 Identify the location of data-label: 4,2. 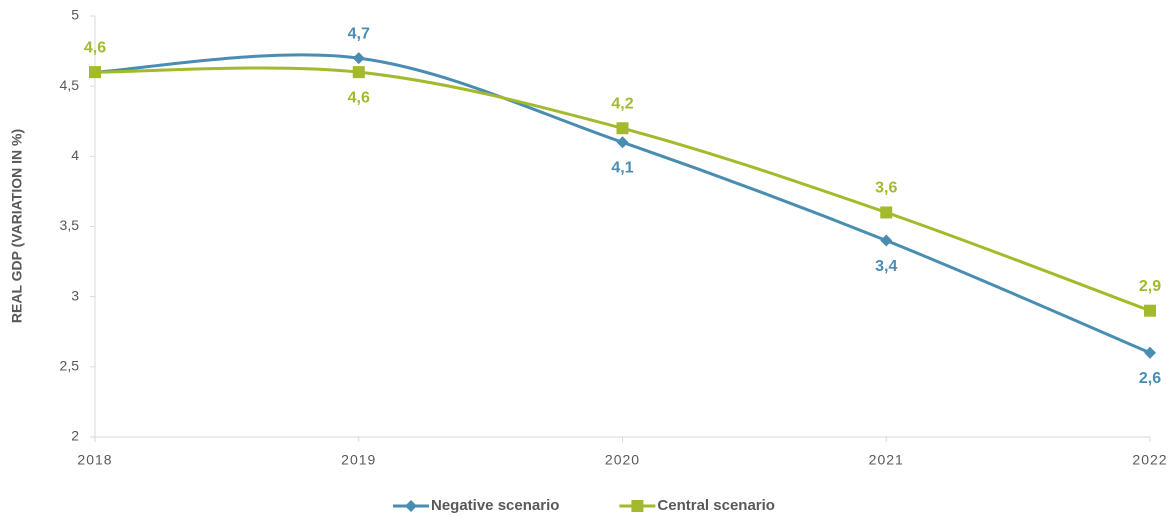
(622, 103).